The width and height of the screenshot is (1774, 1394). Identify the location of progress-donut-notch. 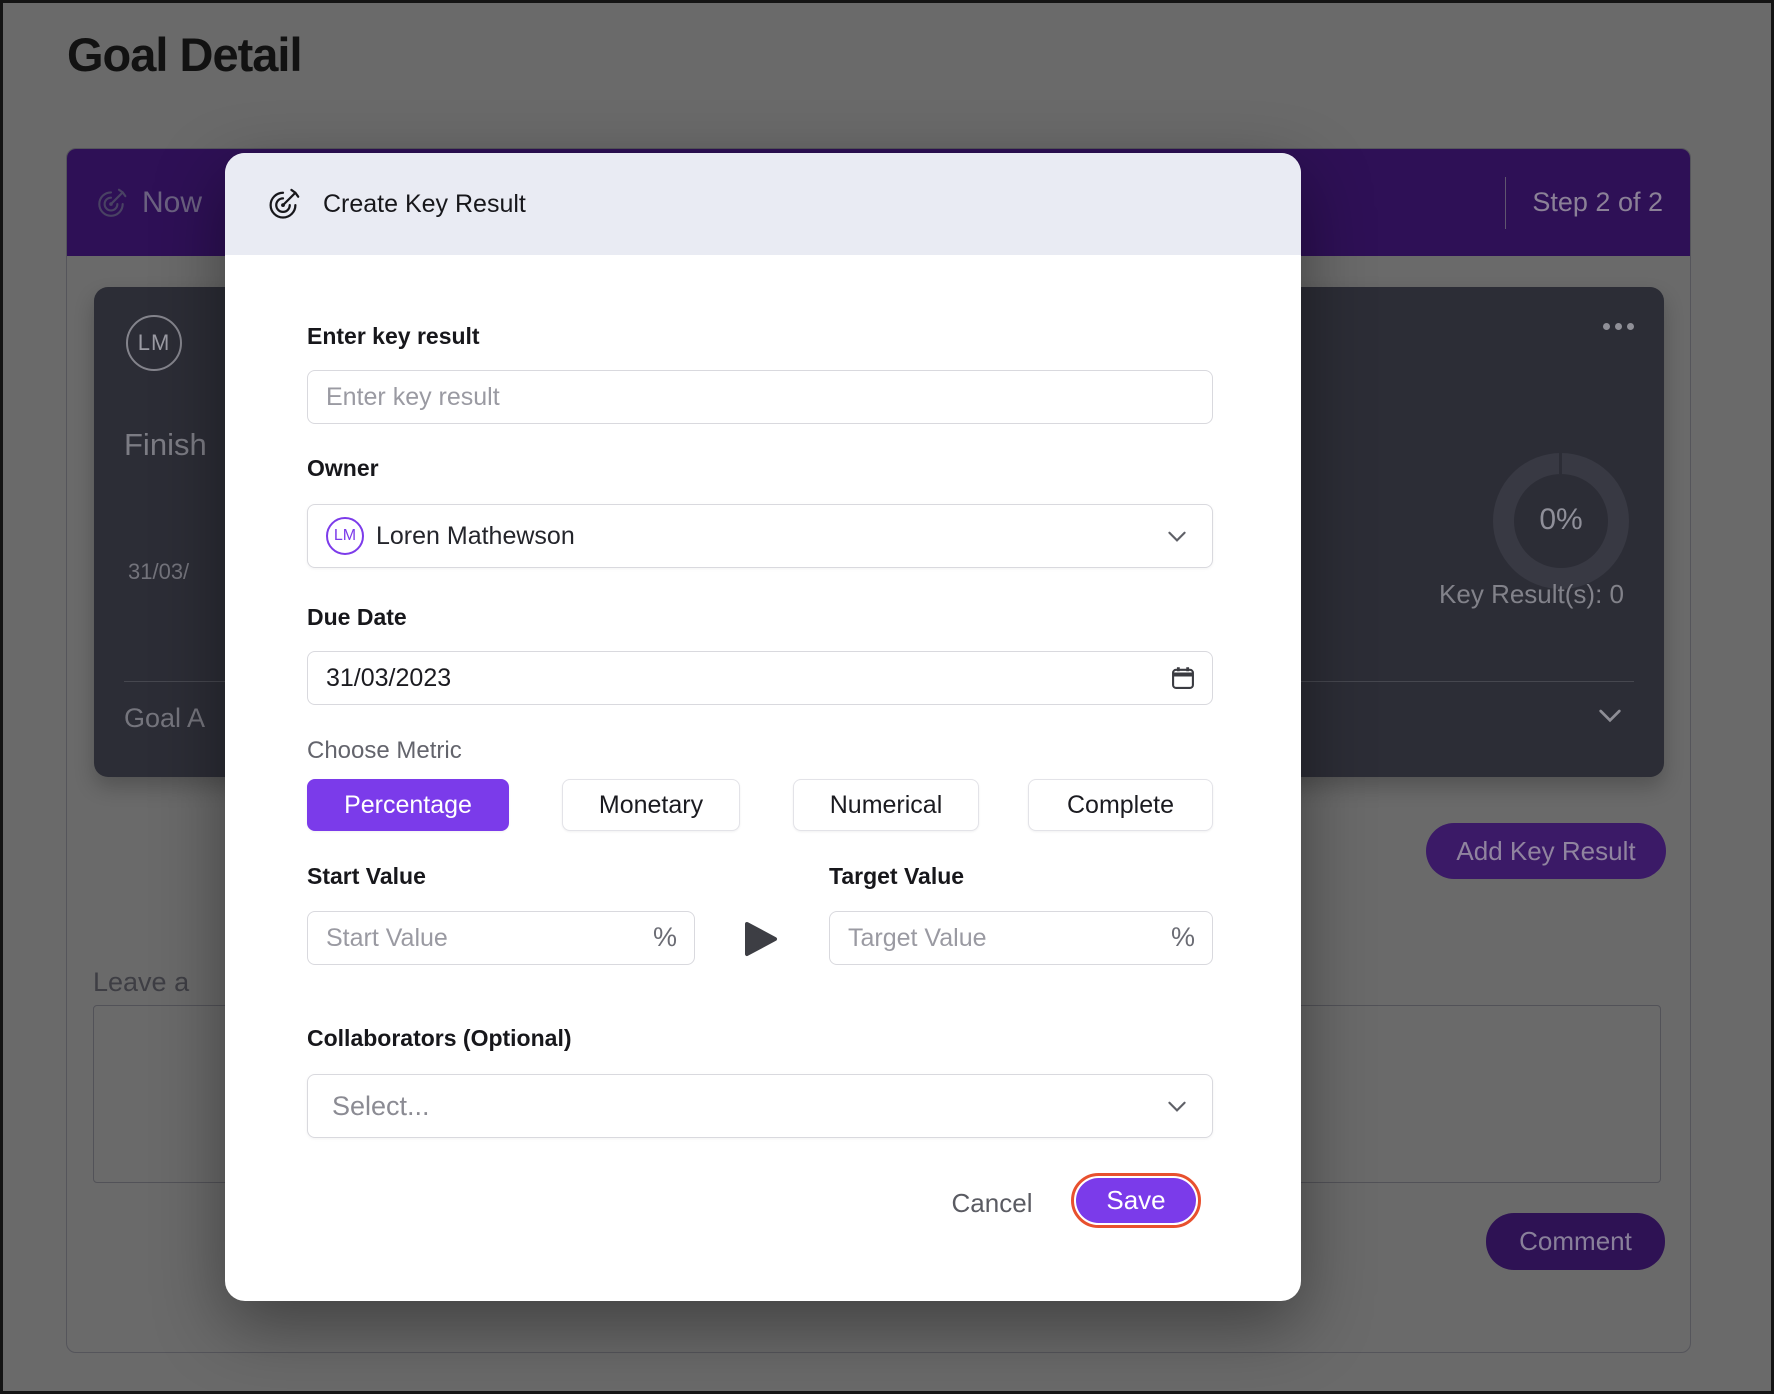
(1560, 463).